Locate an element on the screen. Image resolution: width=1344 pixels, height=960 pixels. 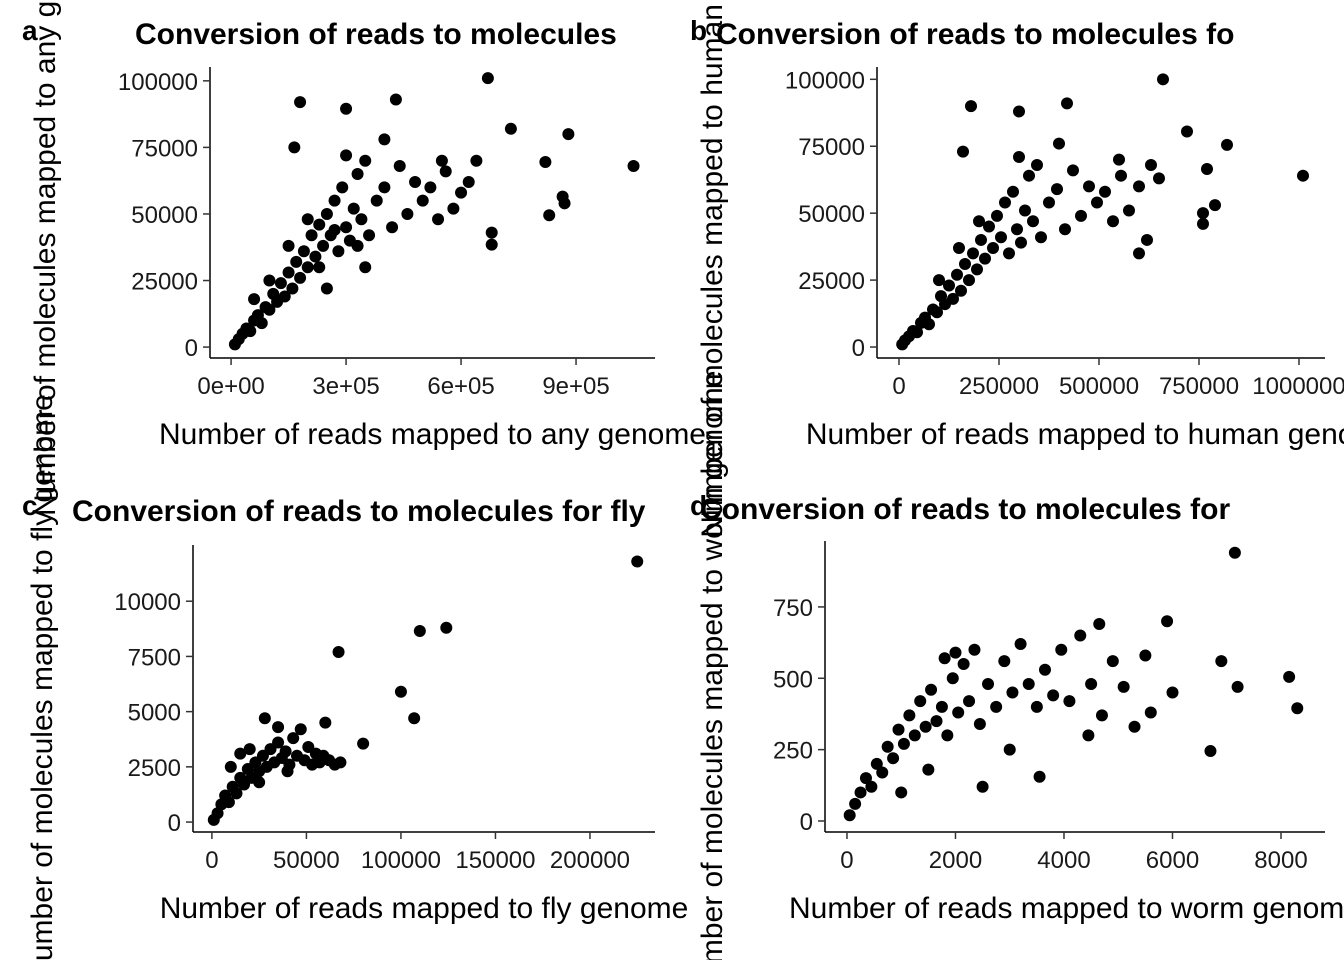
y-tick-label: 50000 is located at coordinates (164, 215).